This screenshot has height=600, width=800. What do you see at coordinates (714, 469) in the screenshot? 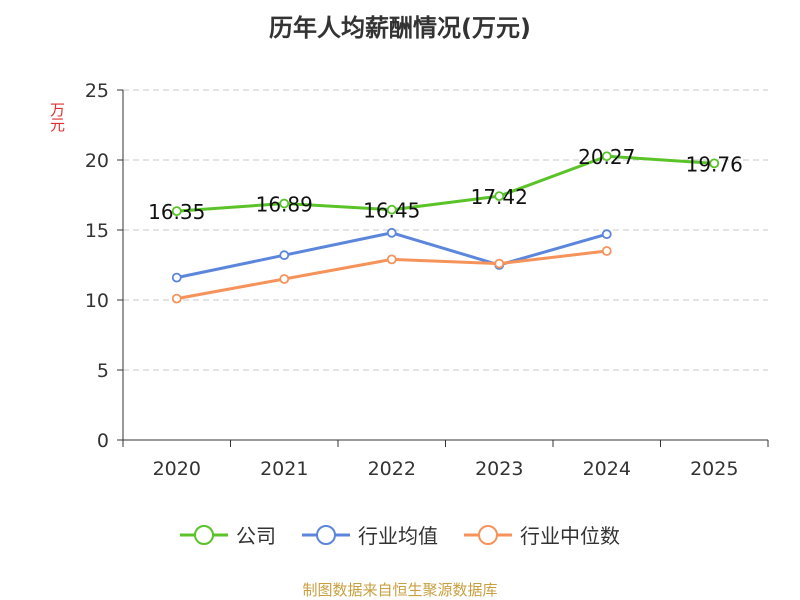
I see `x-tick-label: 2025` at bounding box center [714, 469].